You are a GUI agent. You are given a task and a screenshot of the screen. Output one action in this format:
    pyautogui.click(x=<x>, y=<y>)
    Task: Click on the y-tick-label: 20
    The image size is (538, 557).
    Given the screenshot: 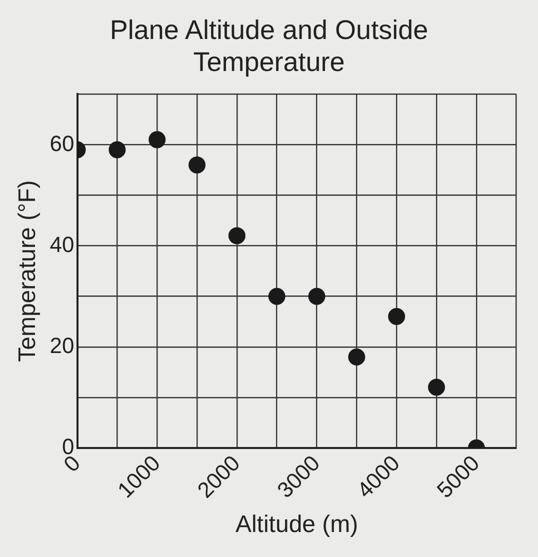 What is the action you would take?
    pyautogui.click(x=62, y=345)
    